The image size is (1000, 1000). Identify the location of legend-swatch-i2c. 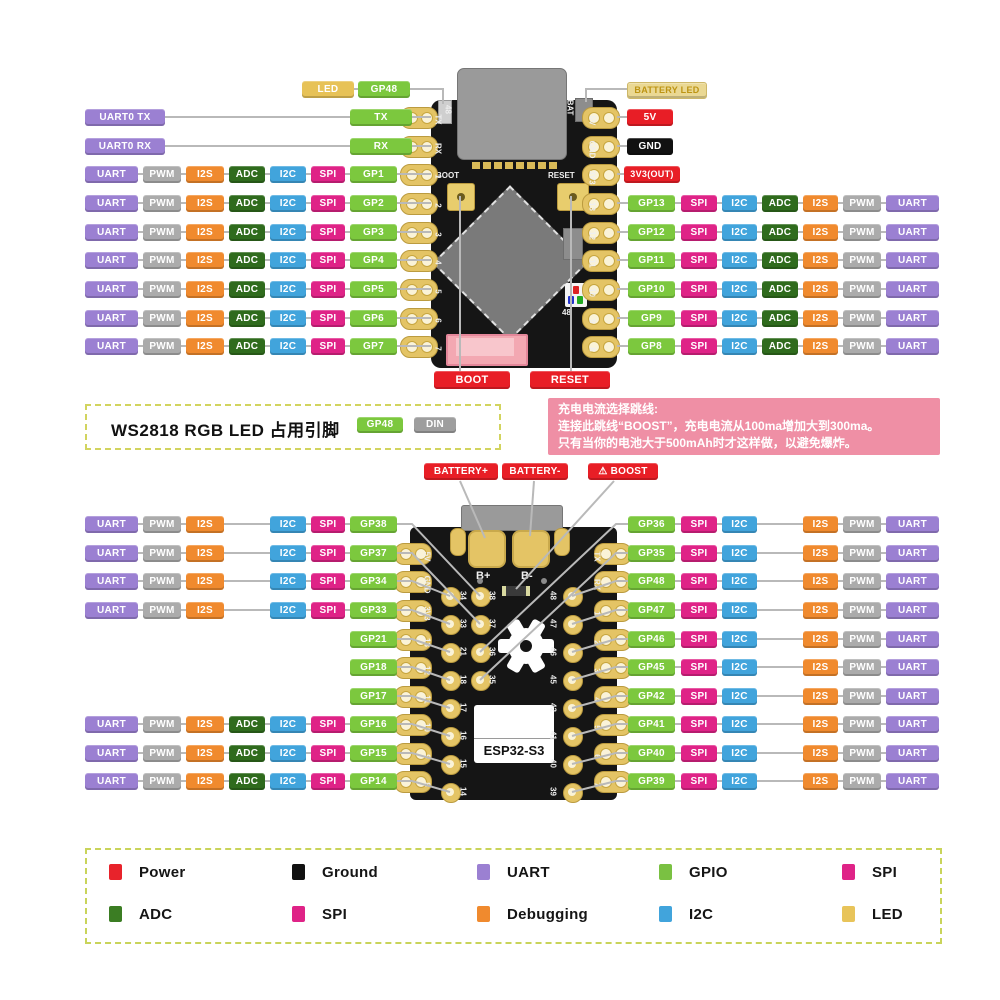
(665, 914).